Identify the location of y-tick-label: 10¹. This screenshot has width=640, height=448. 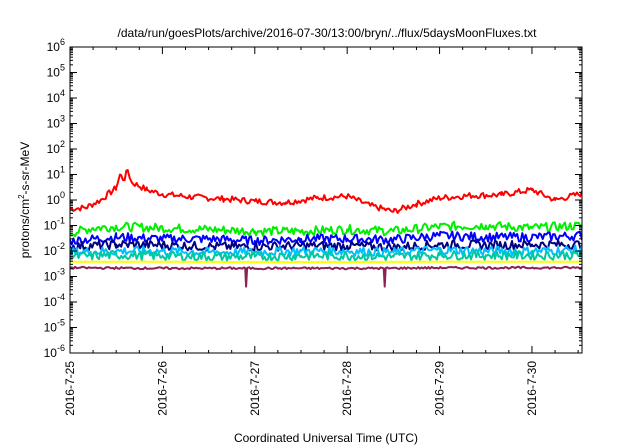
(56, 173).